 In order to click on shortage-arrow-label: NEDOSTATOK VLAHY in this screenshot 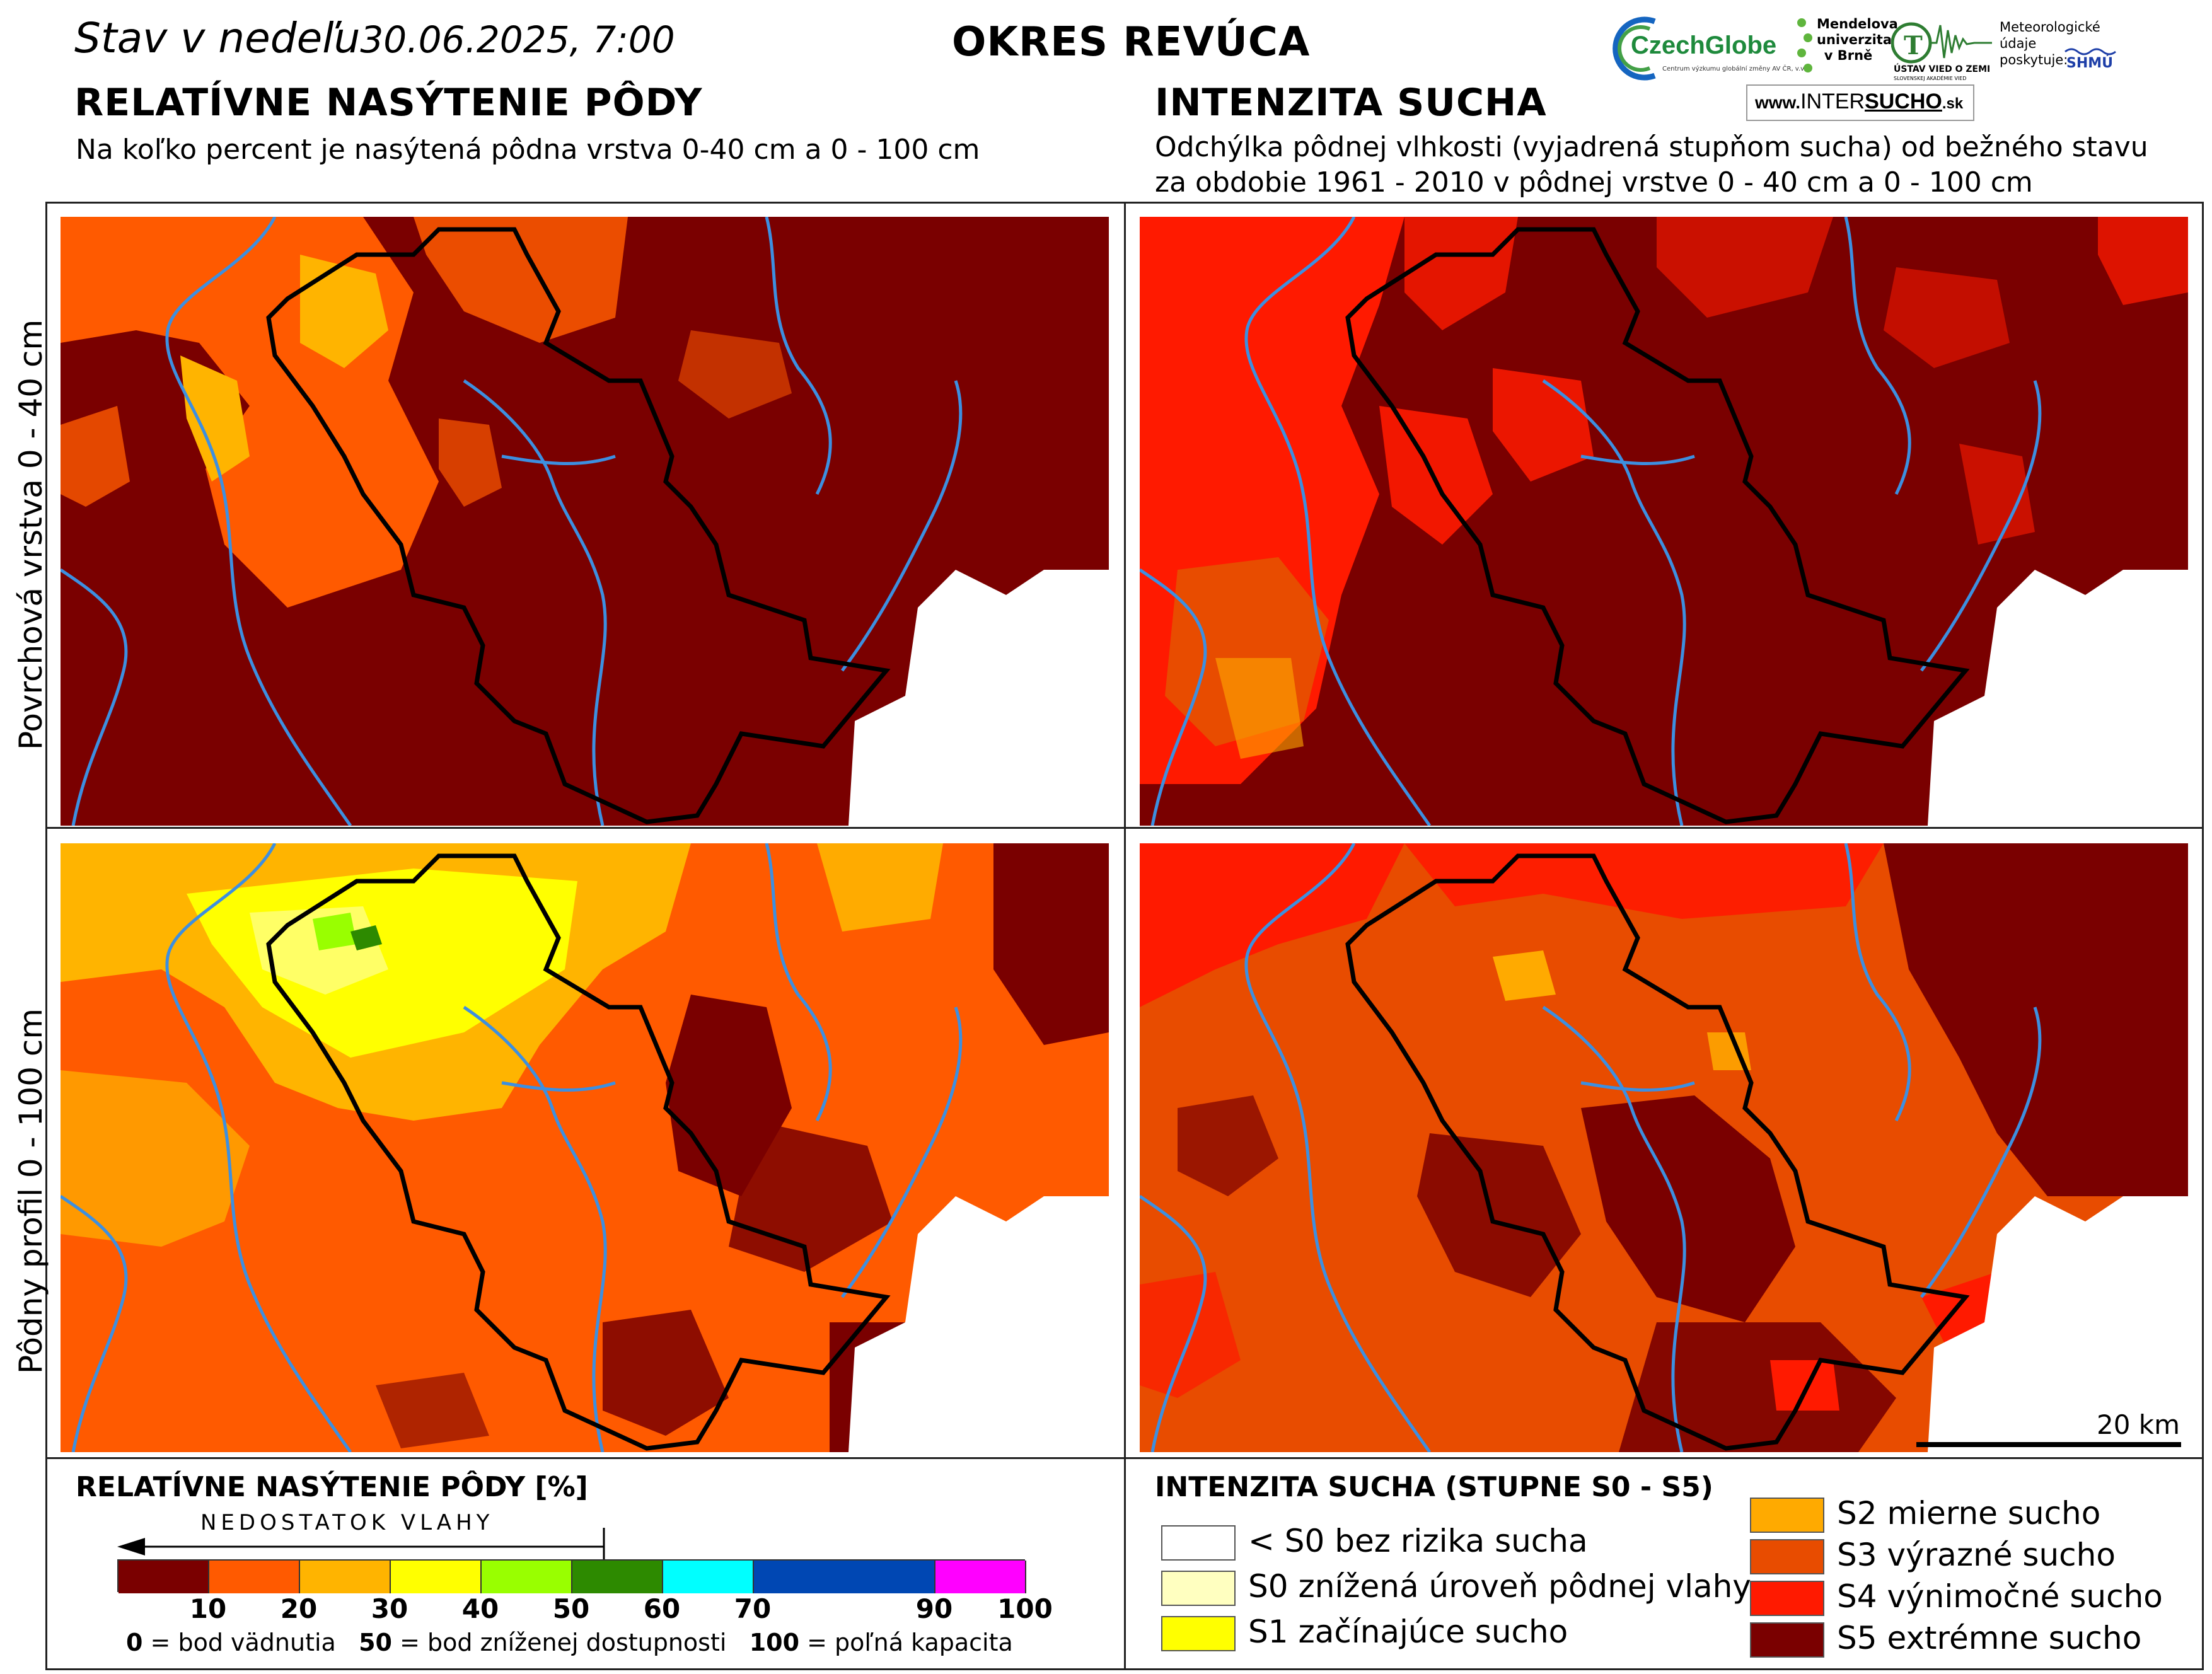, I will do `click(347, 1522)`.